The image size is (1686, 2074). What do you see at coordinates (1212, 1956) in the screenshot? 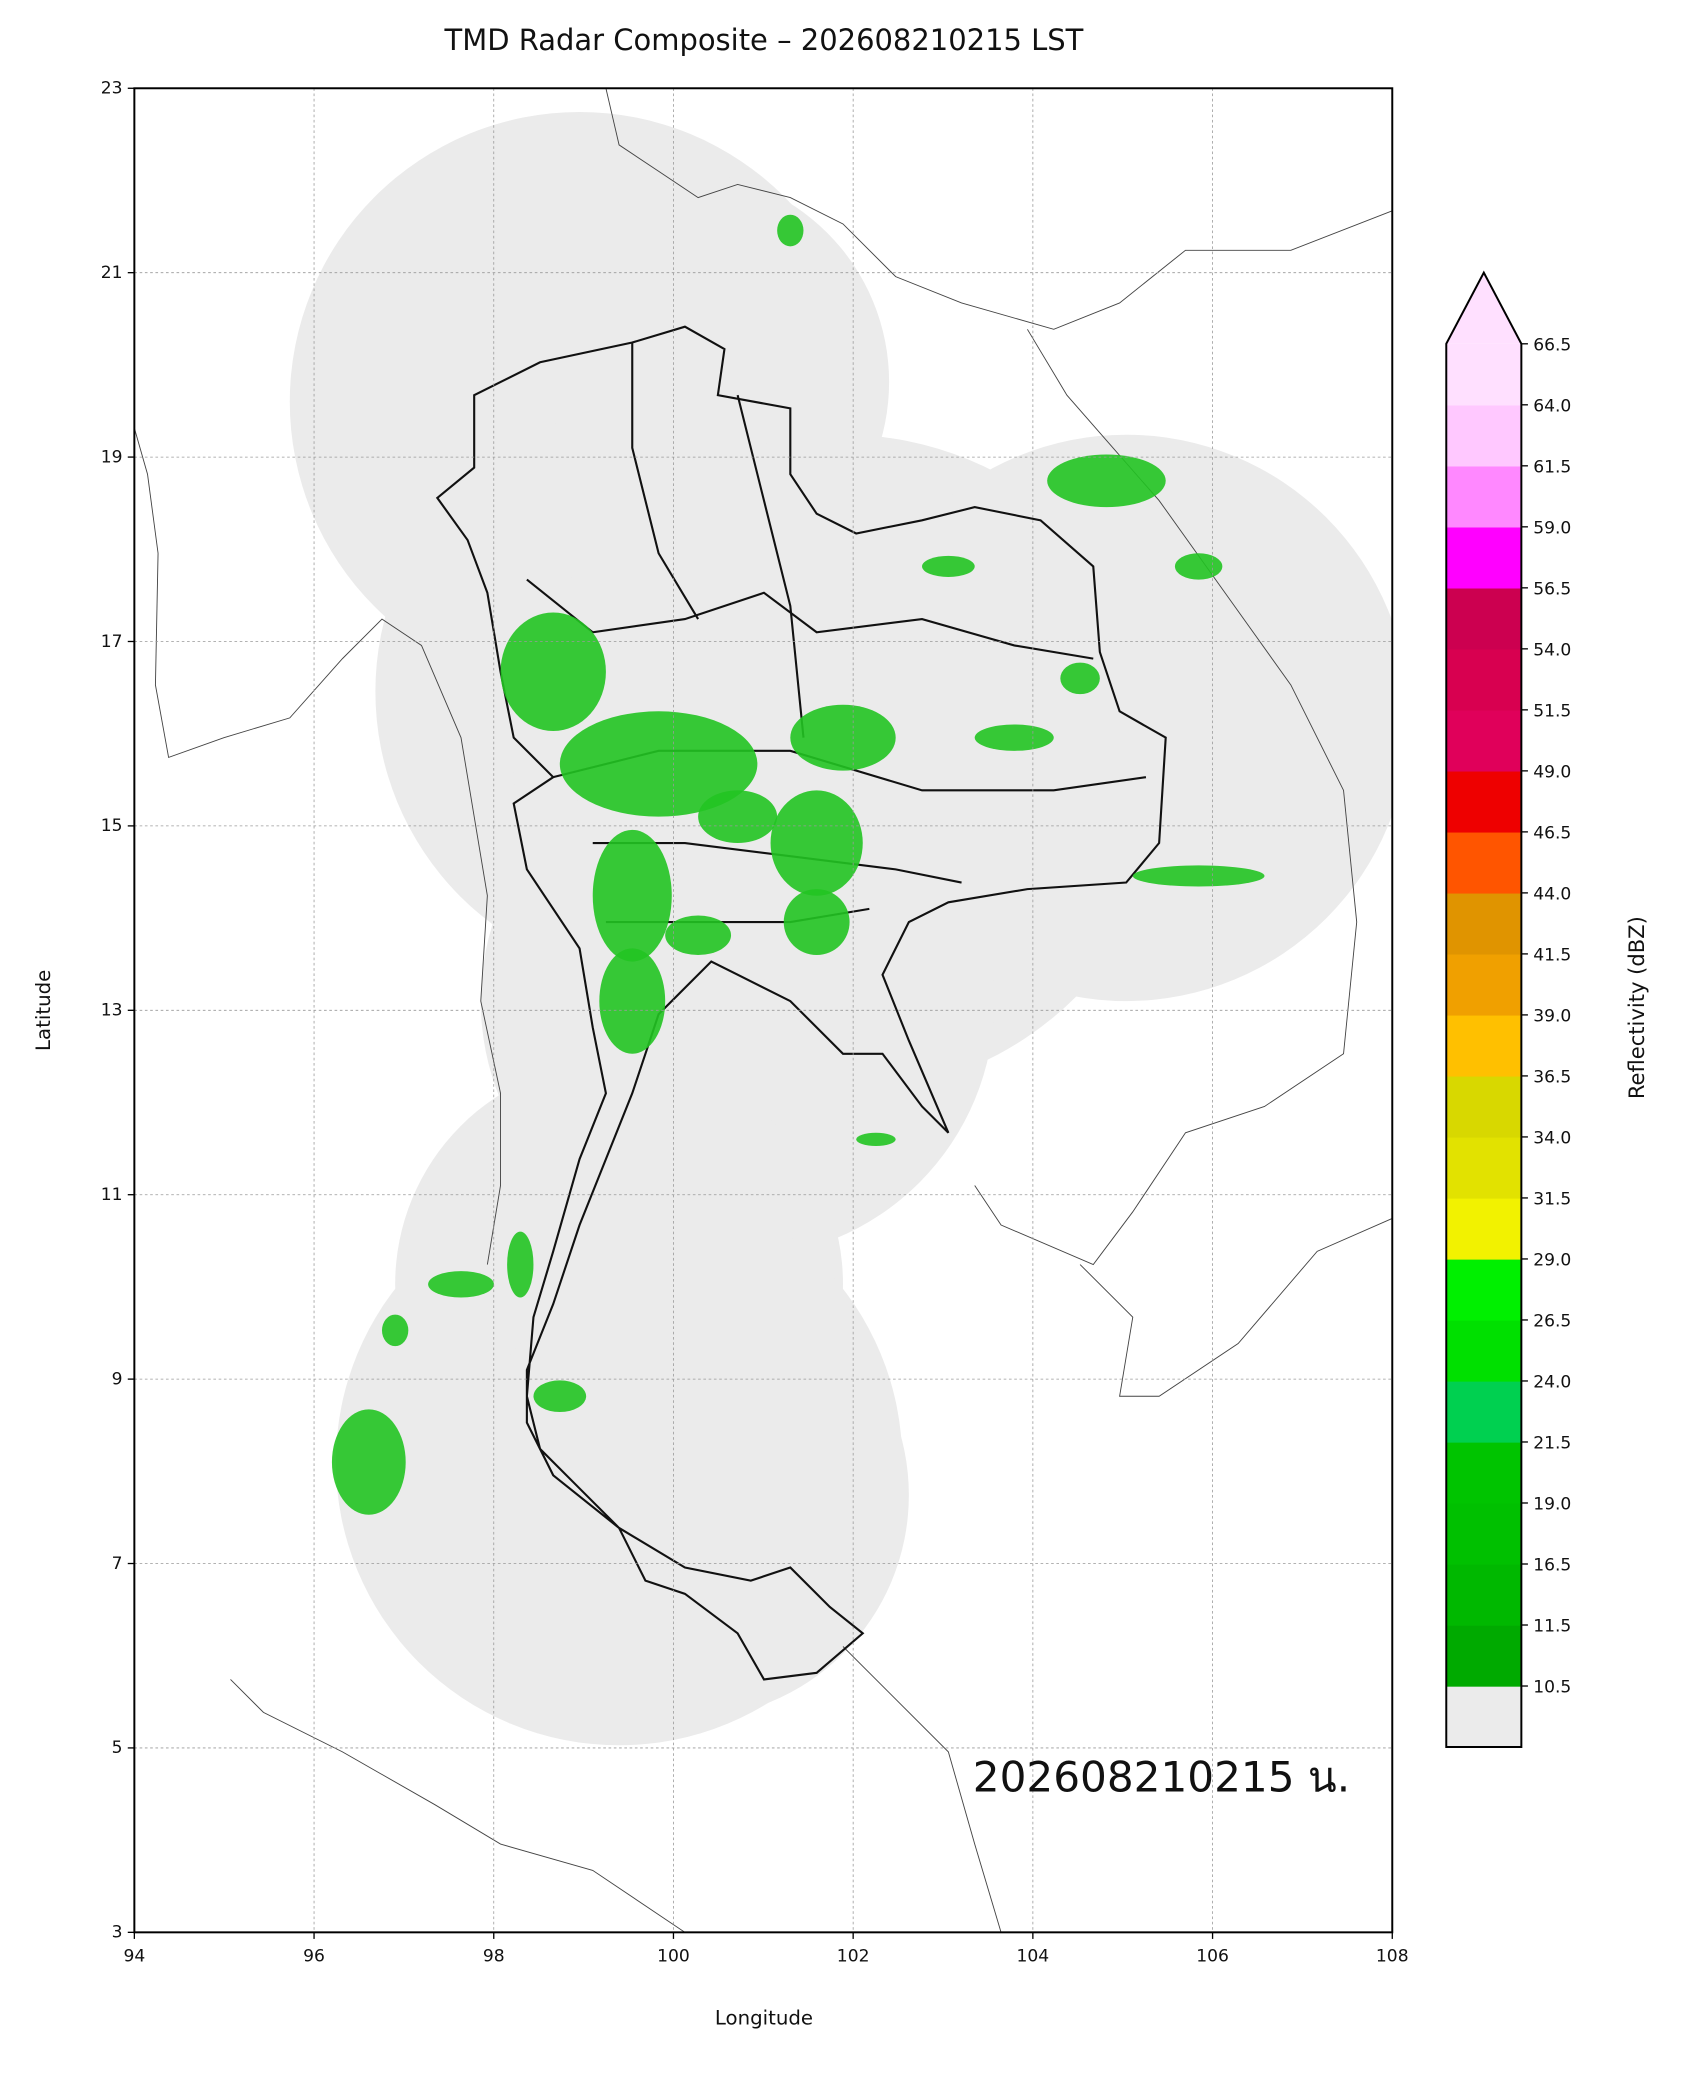
I see `x-tick-label: 106` at bounding box center [1212, 1956].